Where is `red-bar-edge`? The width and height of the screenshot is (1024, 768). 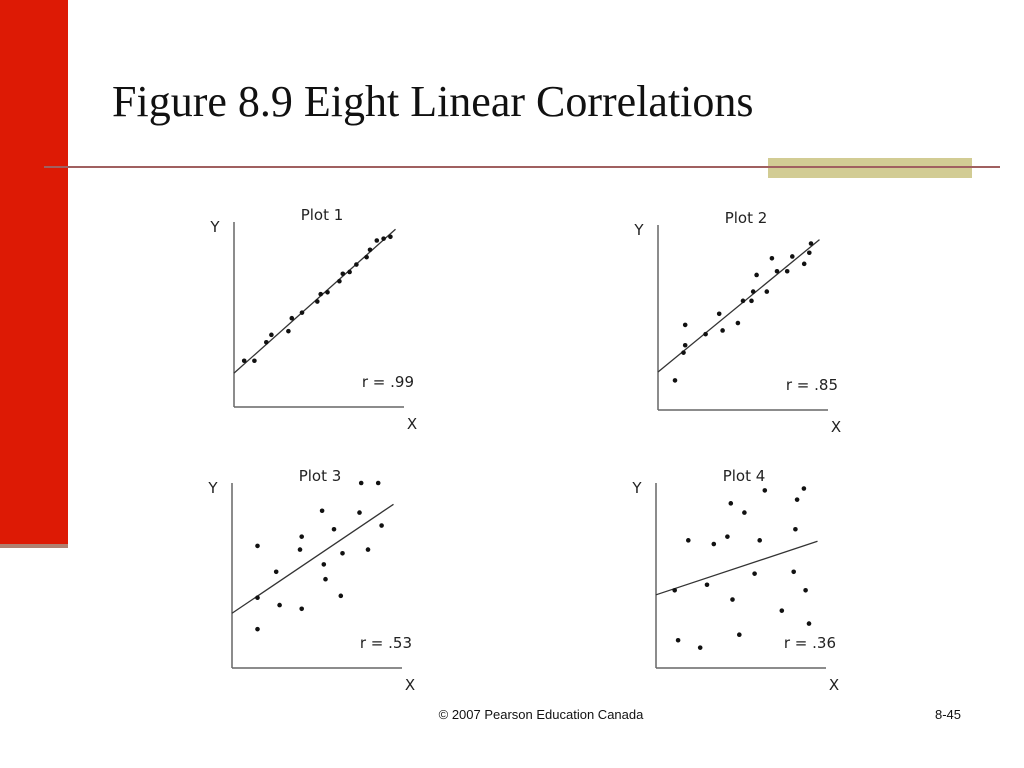 red-bar-edge is located at coordinates (34, 546).